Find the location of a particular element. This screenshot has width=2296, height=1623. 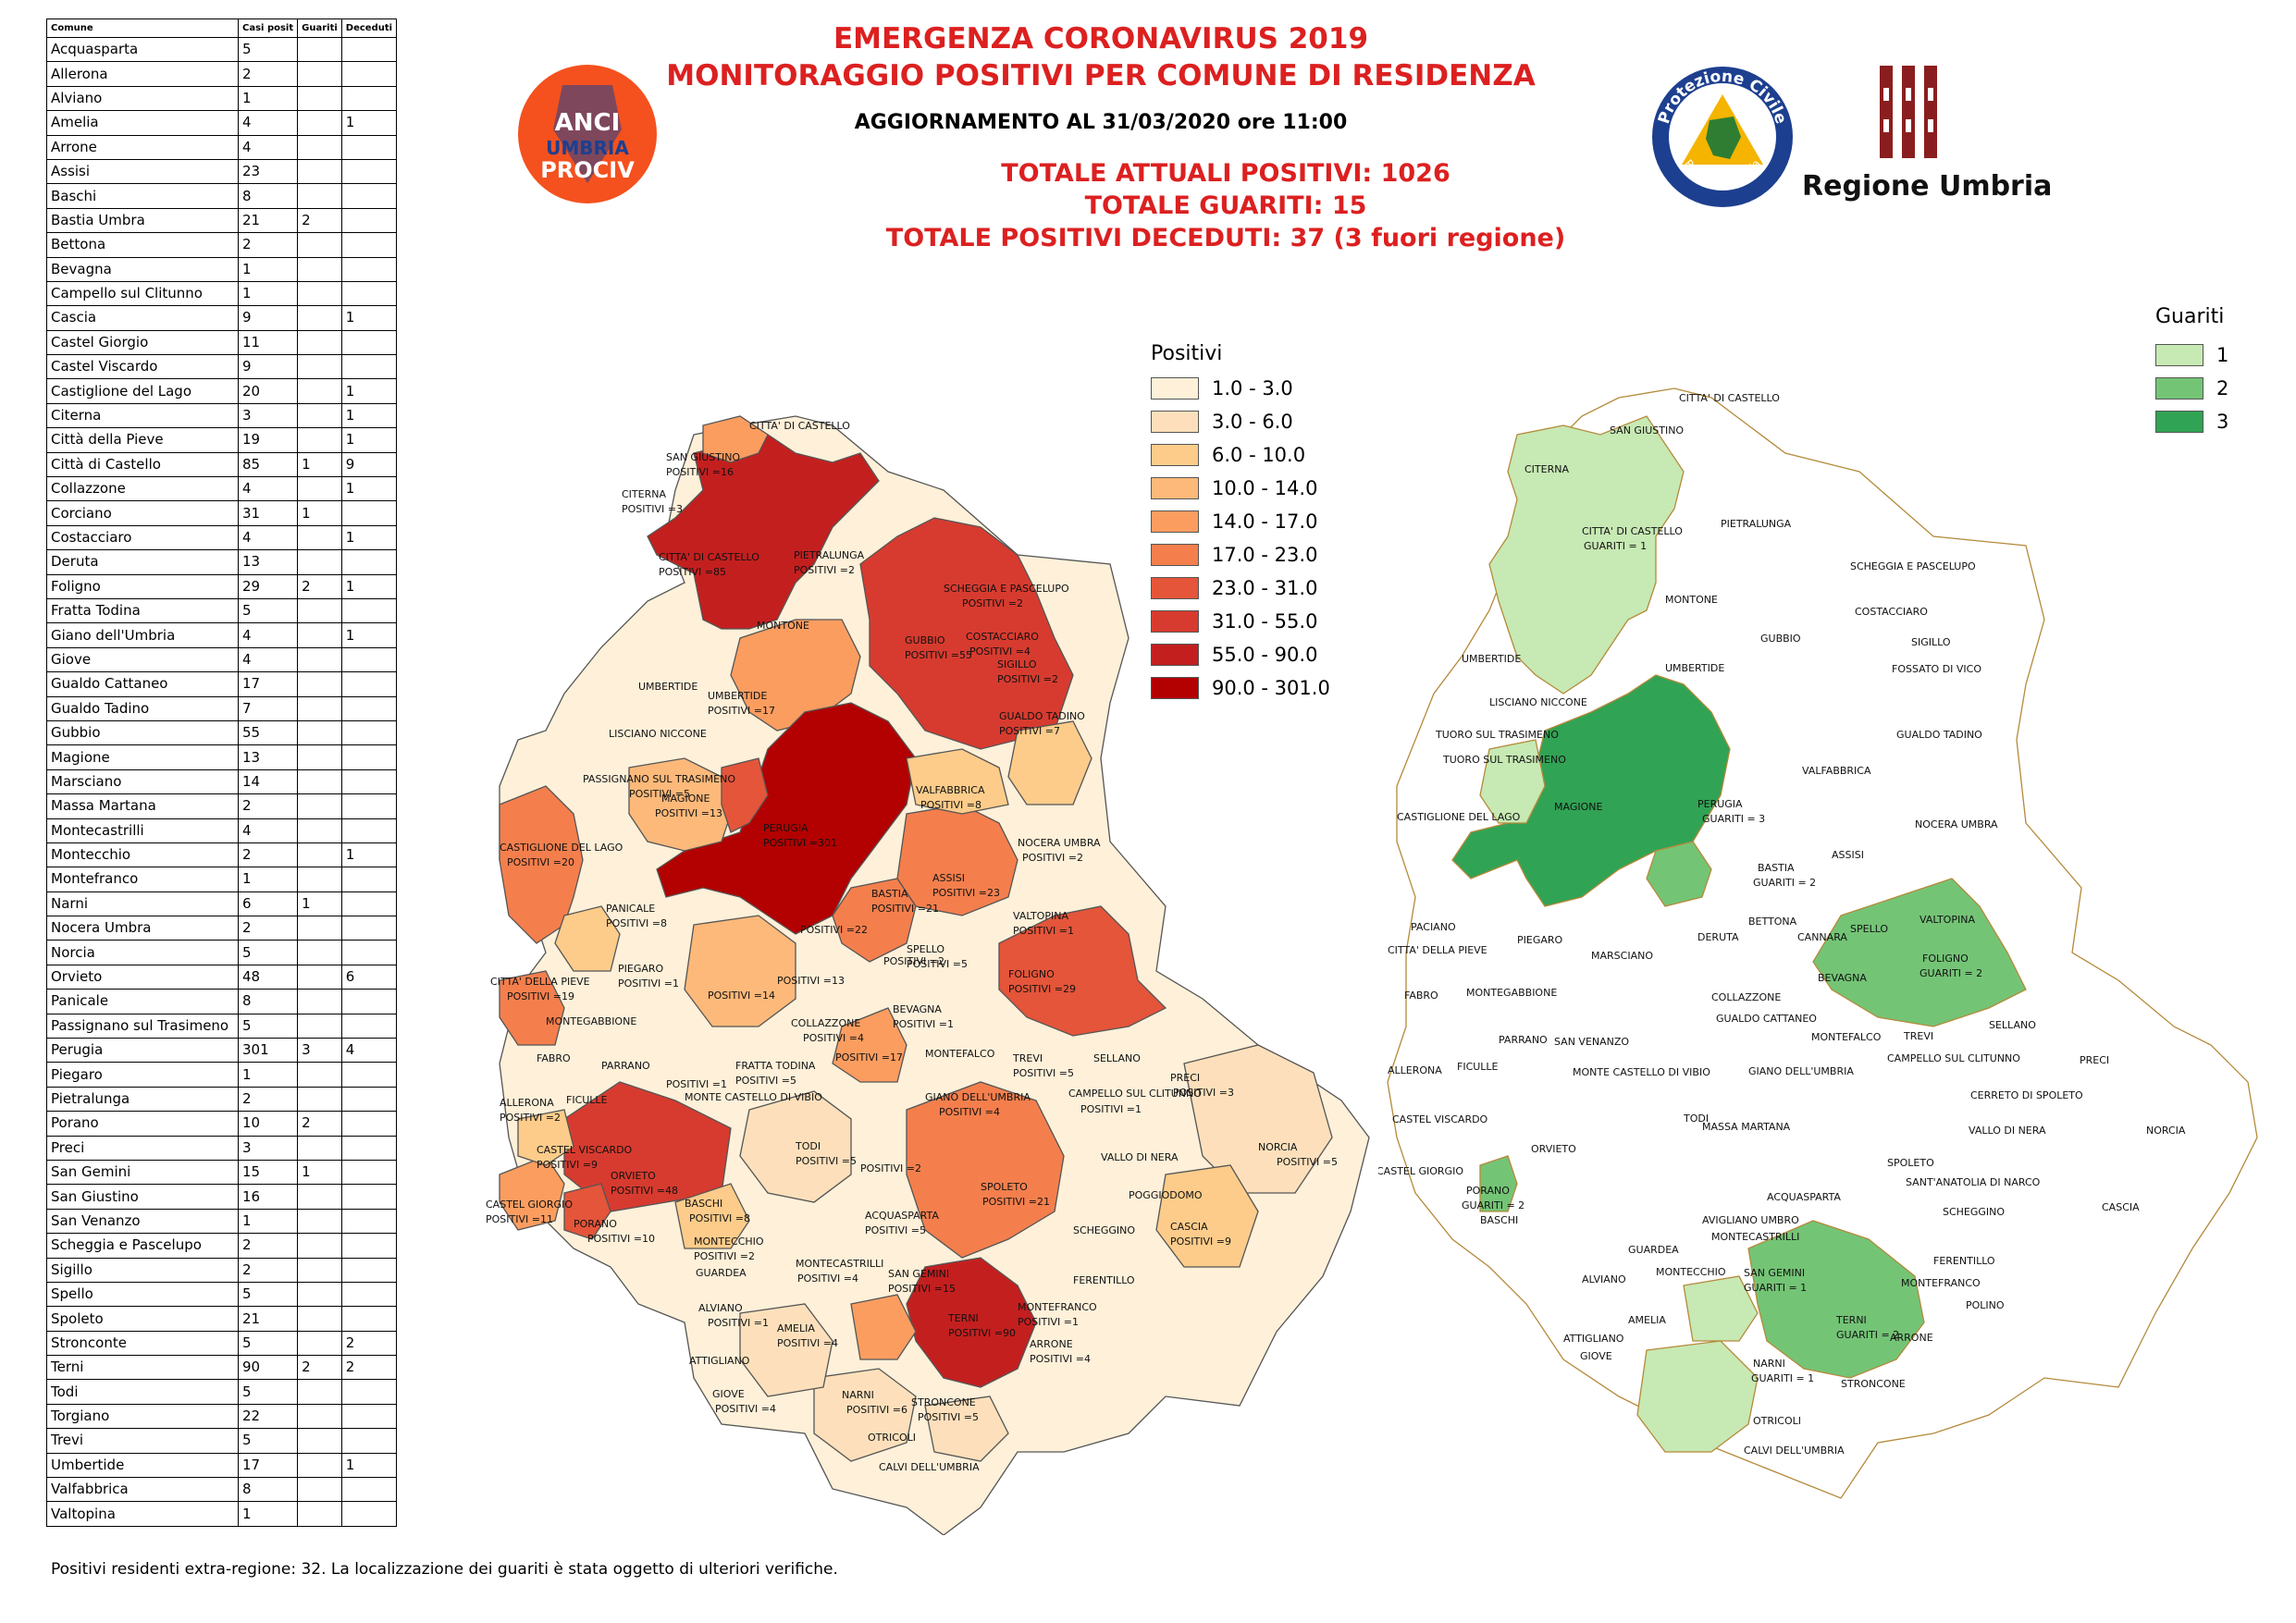

map-left-label: POSITIVI =6 is located at coordinates (876, 1410).